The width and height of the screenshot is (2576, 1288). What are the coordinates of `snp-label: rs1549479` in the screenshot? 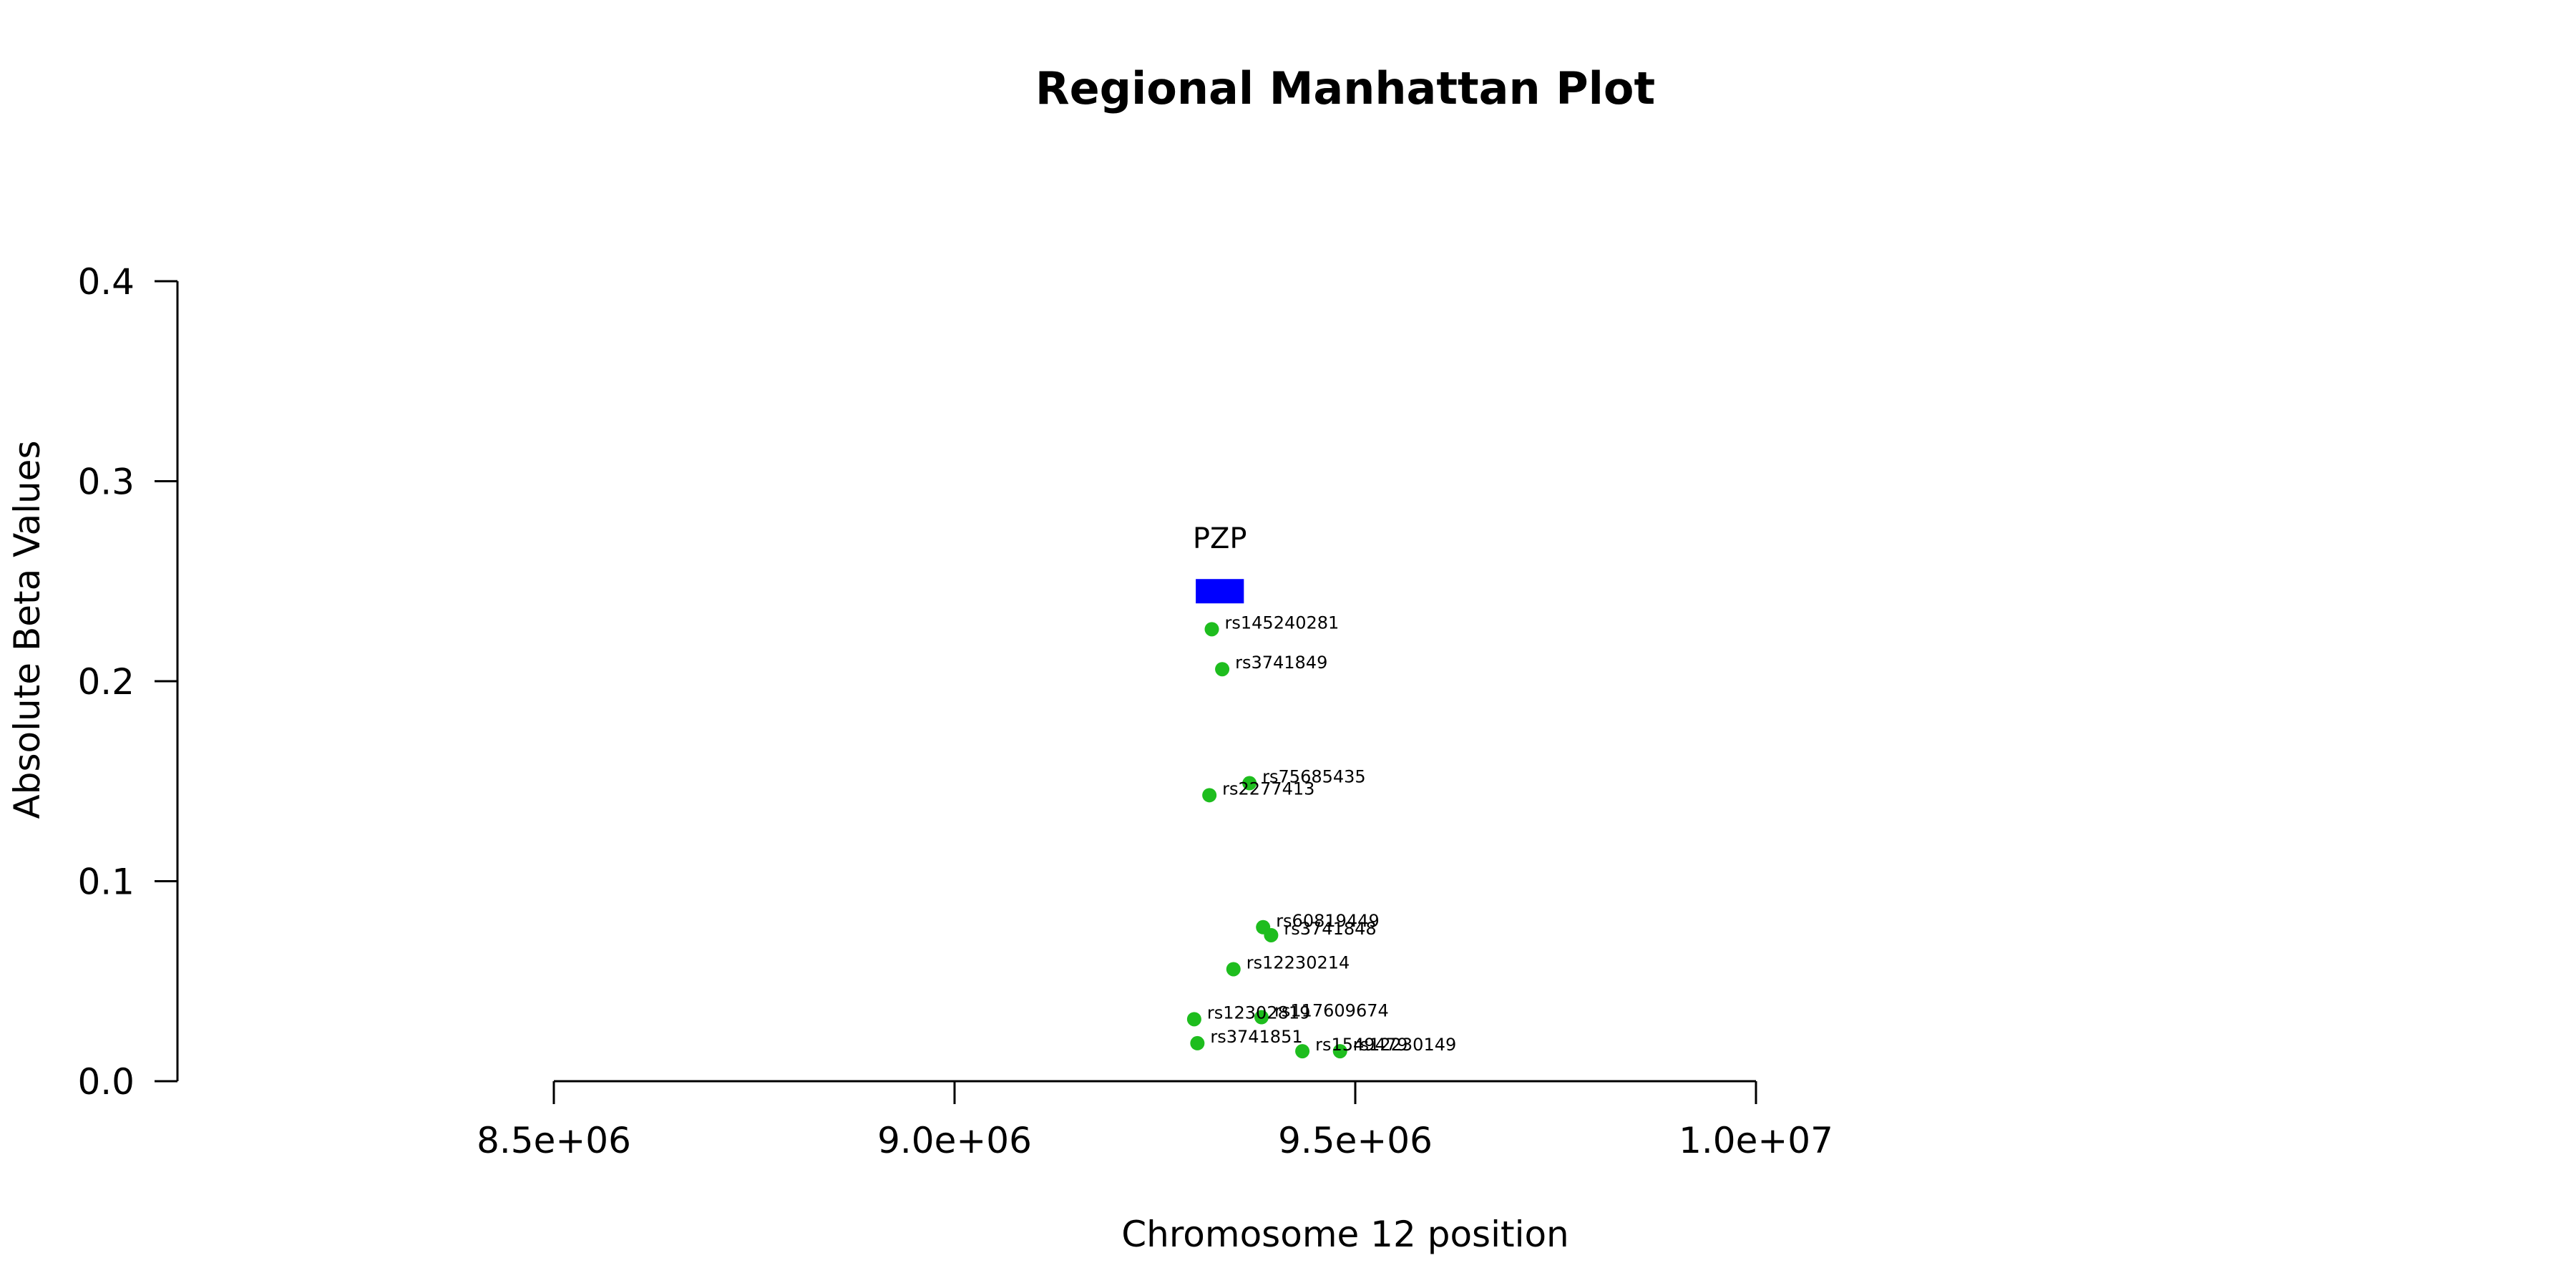 It's located at (1361, 1045).